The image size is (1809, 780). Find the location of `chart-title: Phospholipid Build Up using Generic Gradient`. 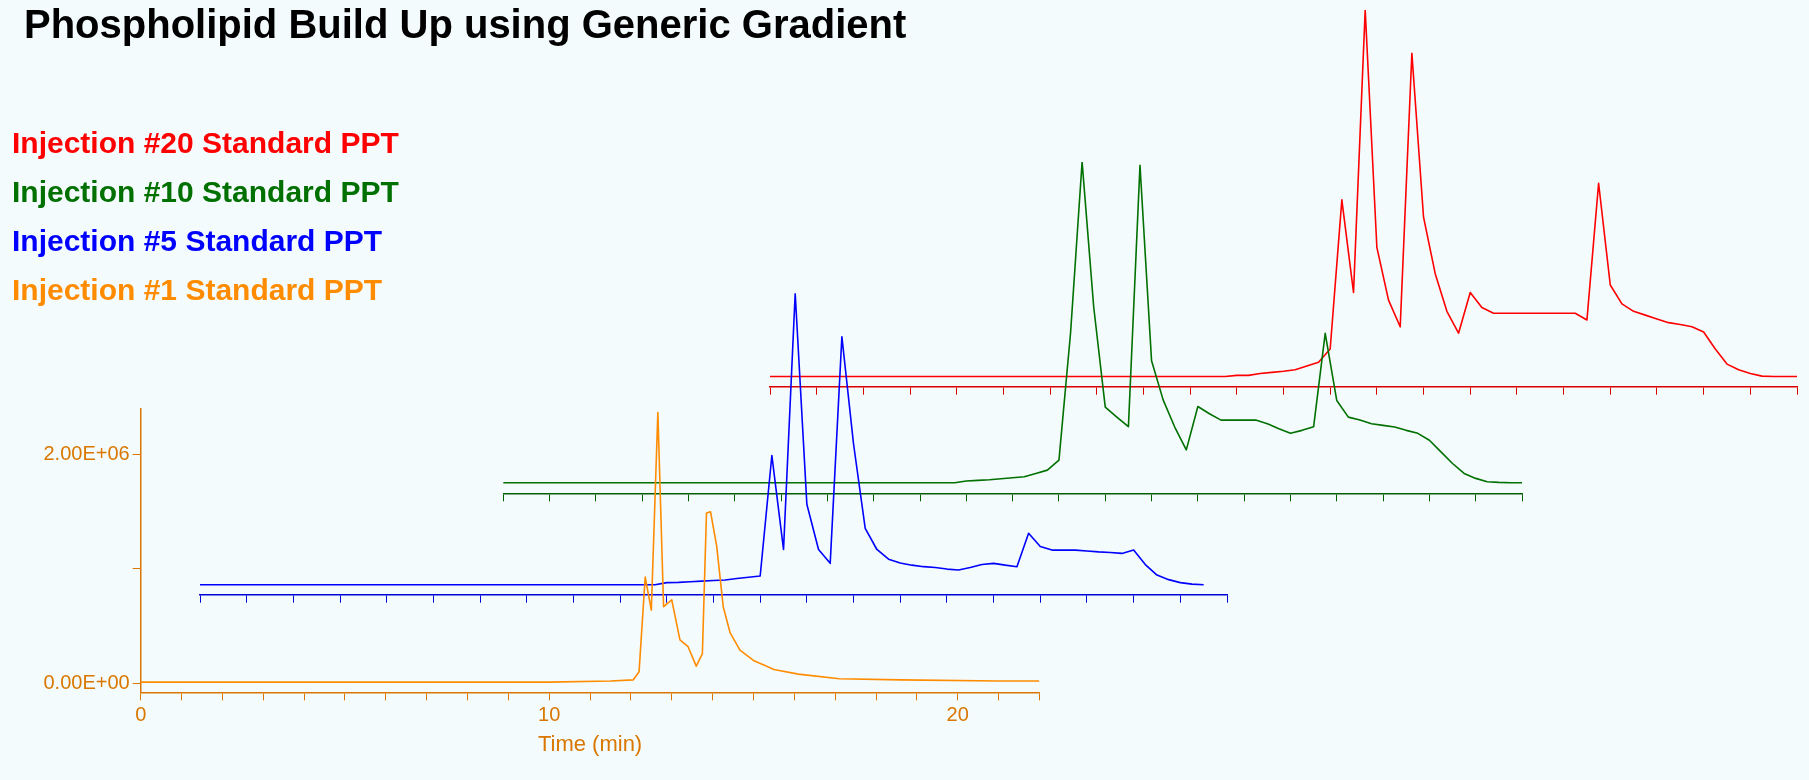

chart-title: Phospholipid Build Up using Generic Gradient is located at coordinates (465, 24).